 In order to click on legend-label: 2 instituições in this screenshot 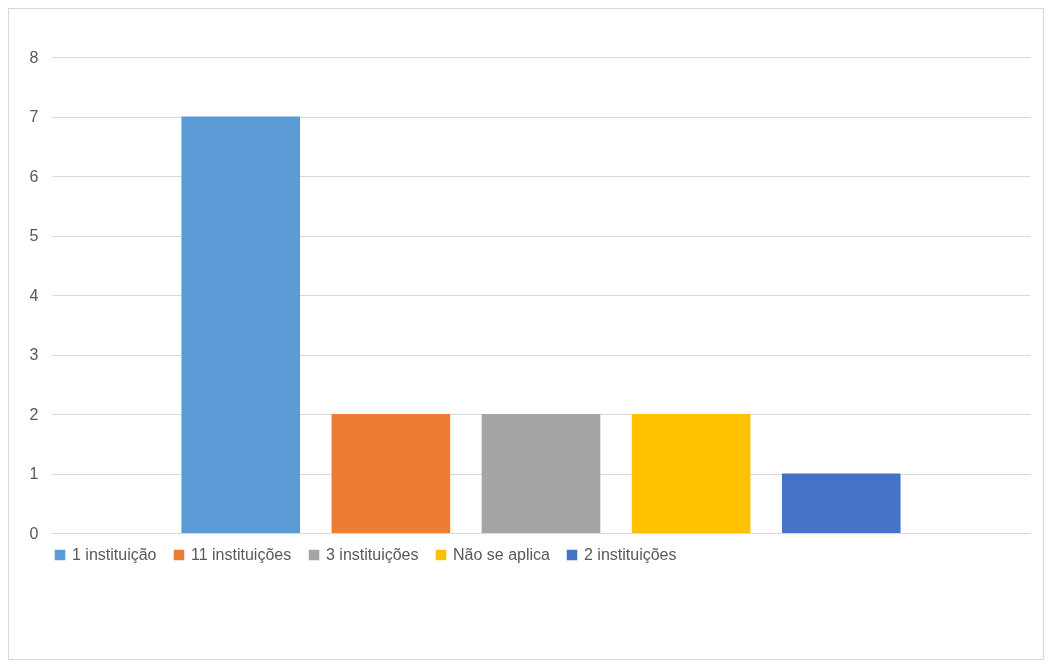, I will do `click(630, 554)`.